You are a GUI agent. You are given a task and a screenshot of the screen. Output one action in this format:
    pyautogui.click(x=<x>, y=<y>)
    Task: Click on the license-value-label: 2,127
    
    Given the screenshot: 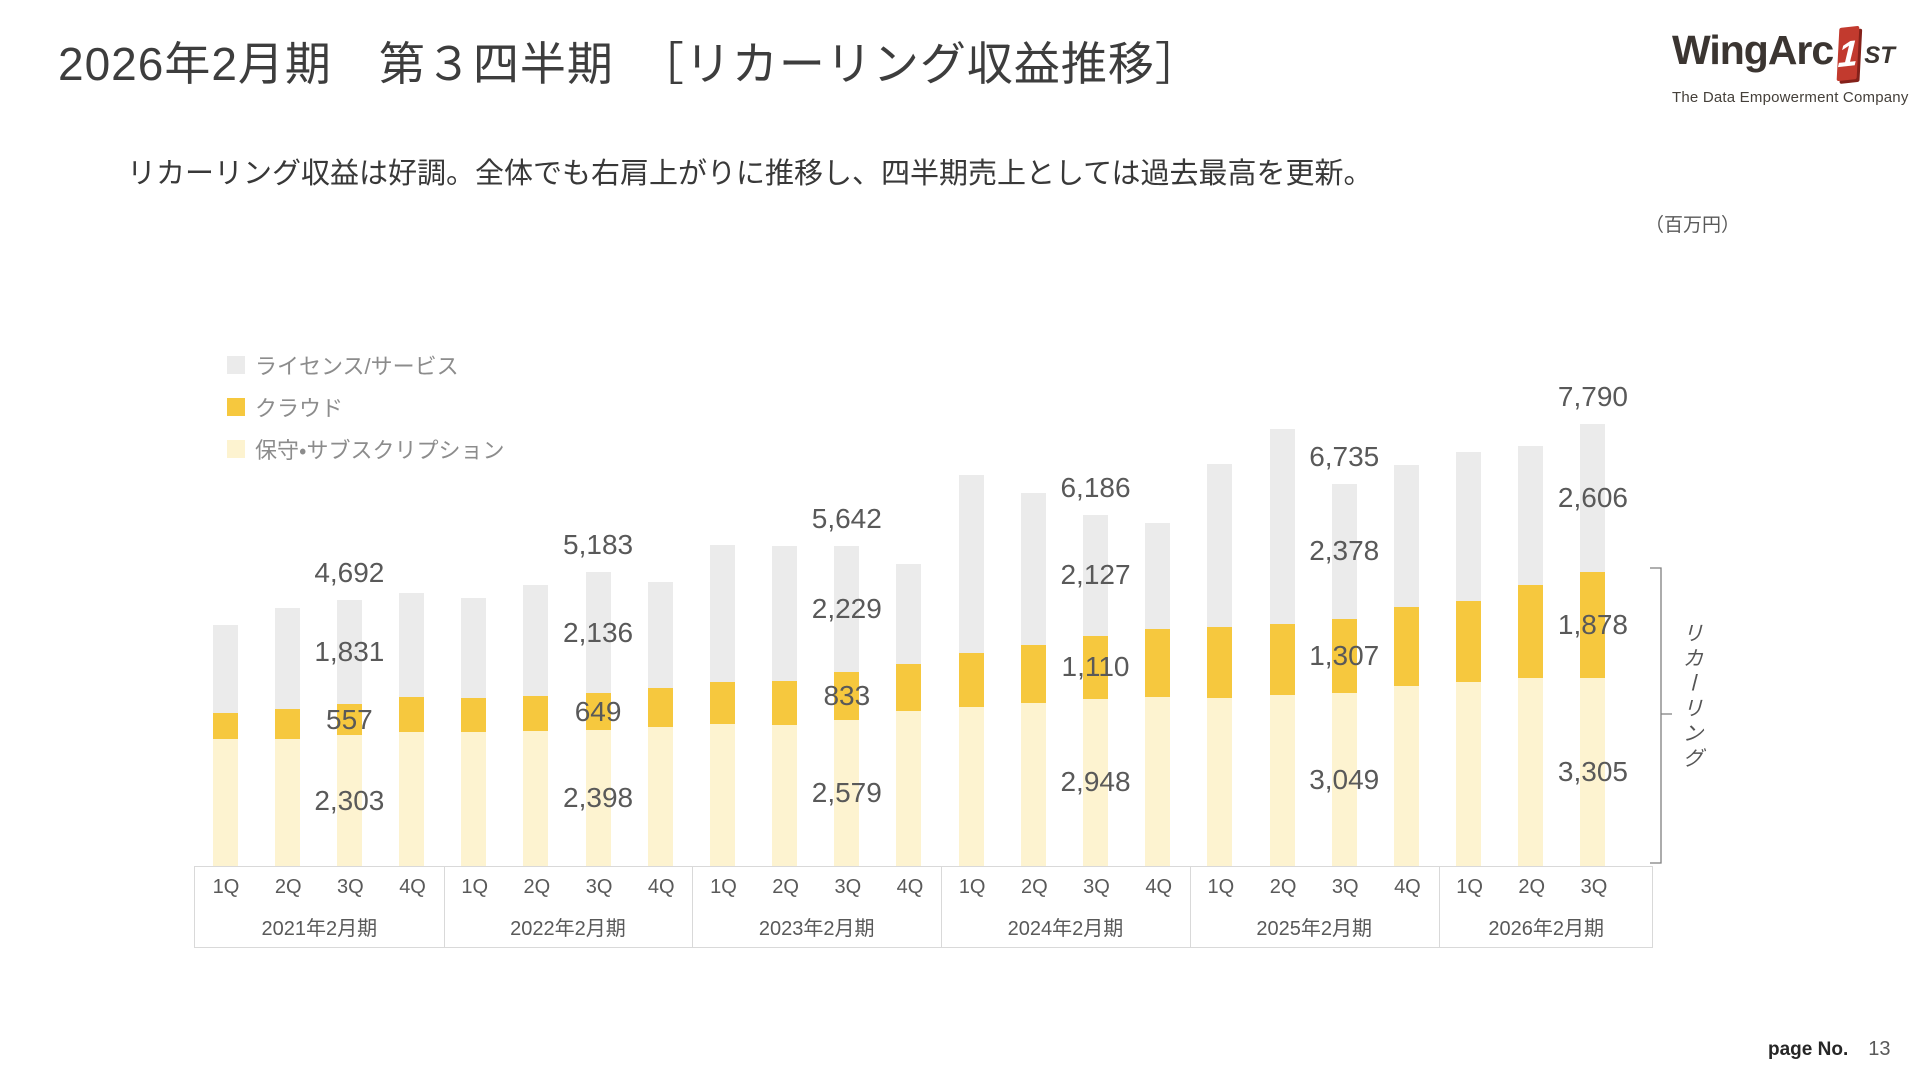 What is the action you would take?
    pyautogui.click(x=1095, y=575)
    